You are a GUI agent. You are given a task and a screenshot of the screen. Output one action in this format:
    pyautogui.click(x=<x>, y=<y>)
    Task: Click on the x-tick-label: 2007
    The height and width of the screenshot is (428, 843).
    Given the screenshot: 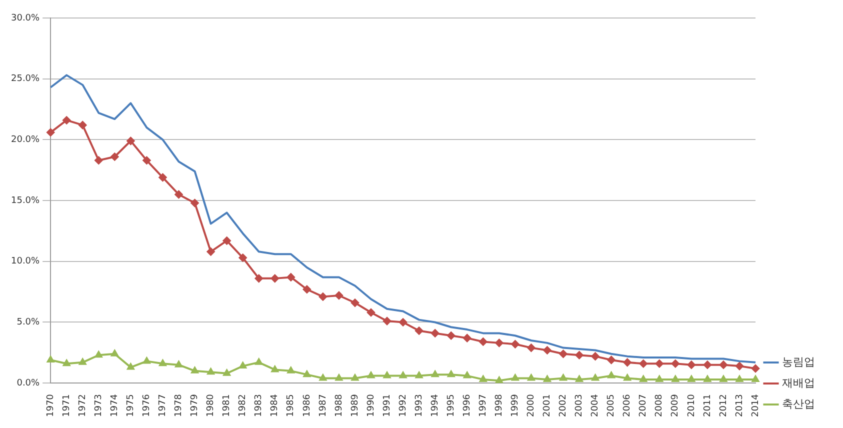 What is the action you would take?
    pyautogui.click(x=643, y=405)
    